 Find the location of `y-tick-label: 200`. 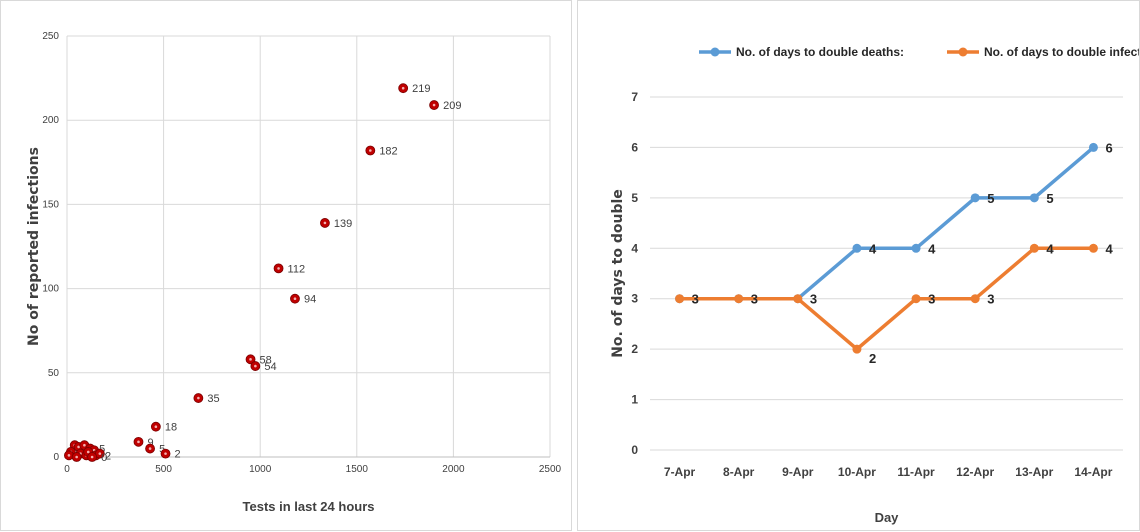

y-tick-label: 200 is located at coordinates (50, 120).